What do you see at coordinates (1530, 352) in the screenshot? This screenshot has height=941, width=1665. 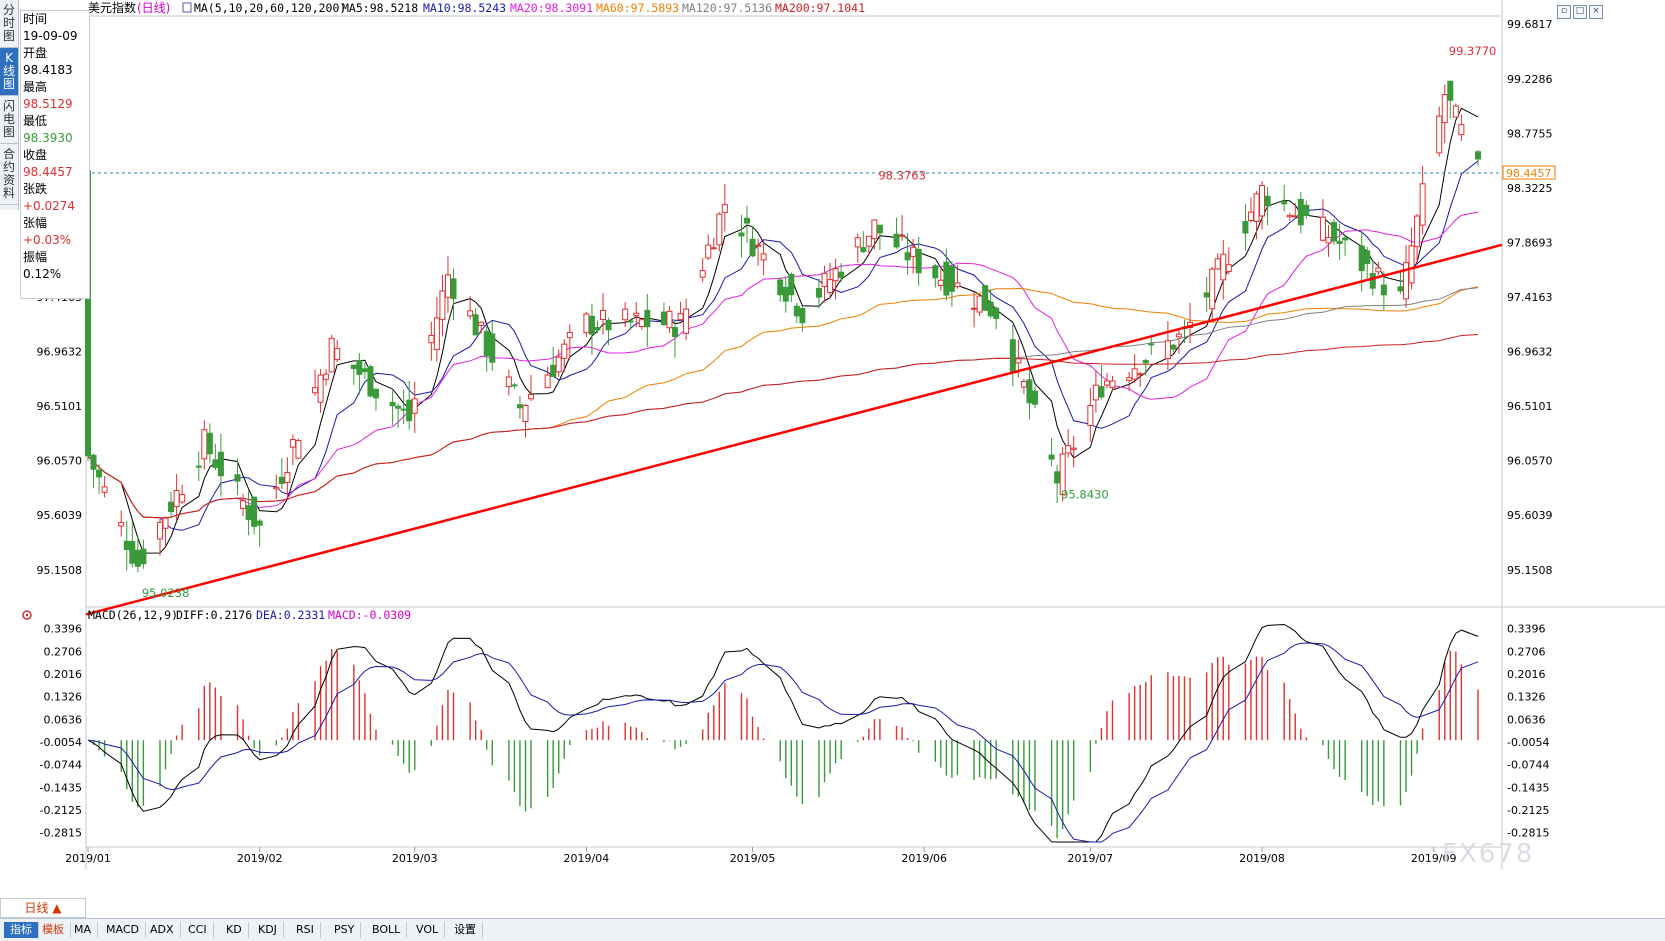 I see `price-tick-label: 96.9632` at bounding box center [1530, 352].